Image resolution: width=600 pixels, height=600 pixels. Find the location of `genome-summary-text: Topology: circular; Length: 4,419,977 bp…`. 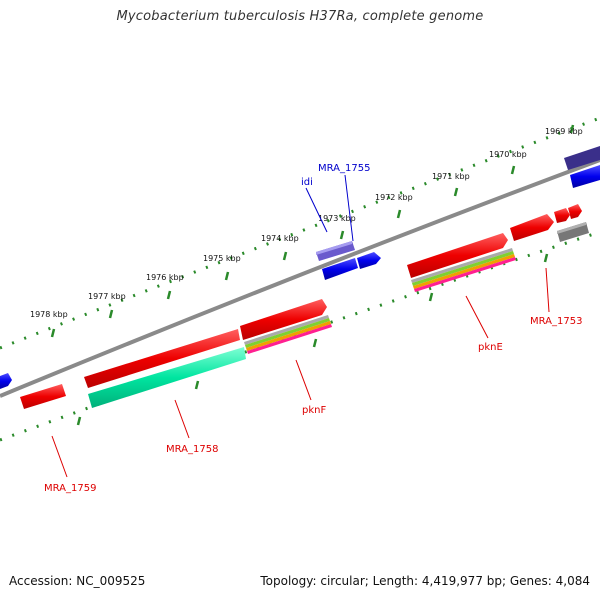

genome-summary-text: Topology: circular; Length: 4,419,977 bp… is located at coordinates (425, 581).